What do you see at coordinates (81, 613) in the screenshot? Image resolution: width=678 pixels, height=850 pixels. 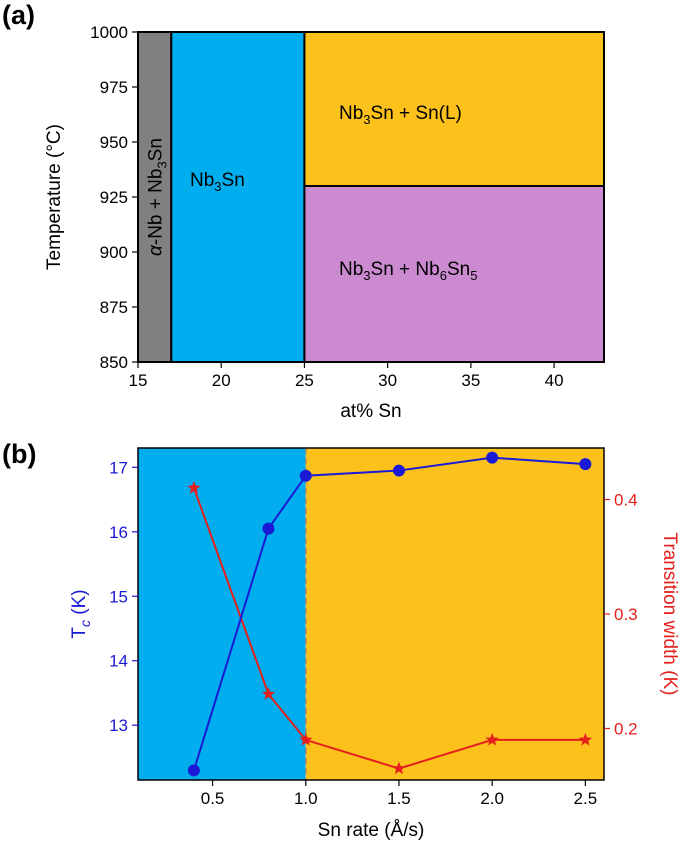 I see `left-y-axis-label: Tc​ (K)` at bounding box center [81, 613].